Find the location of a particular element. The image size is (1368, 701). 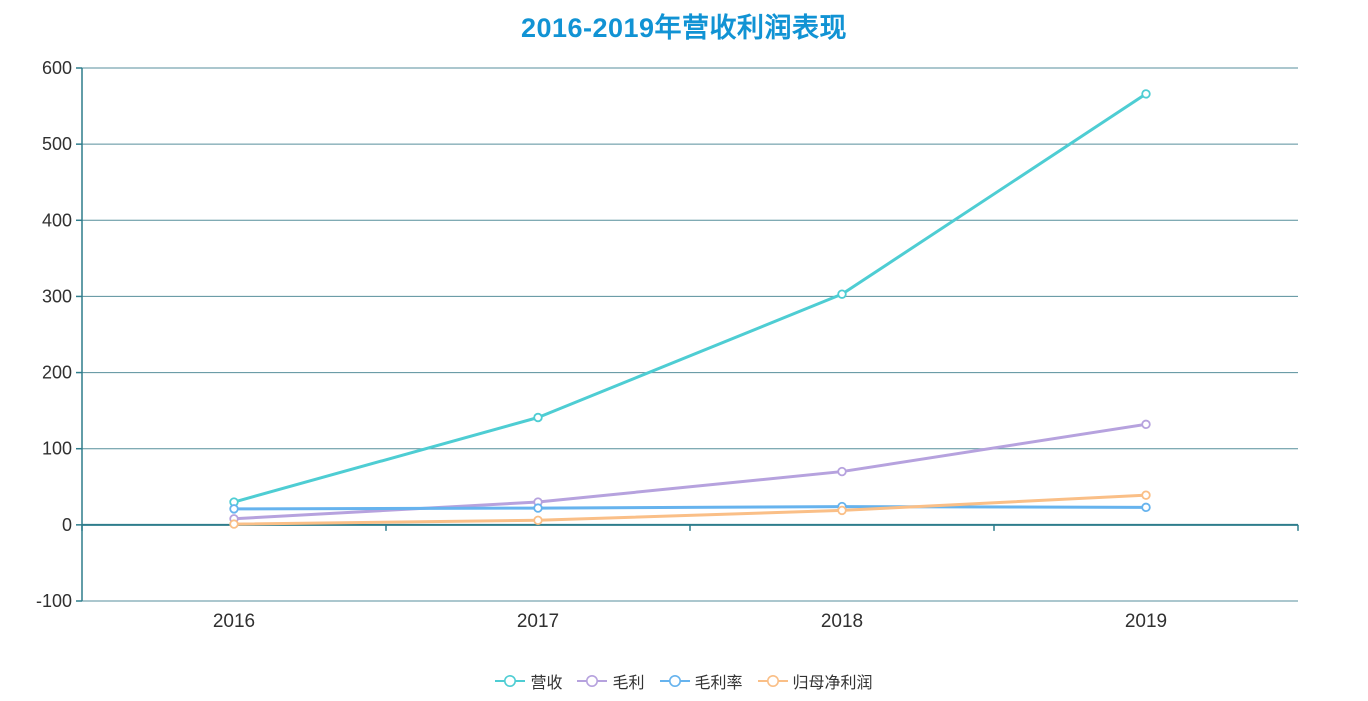

chart-legend: 营收 毛利 毛利率 归母净利润 is located at coordinates (684, 681).